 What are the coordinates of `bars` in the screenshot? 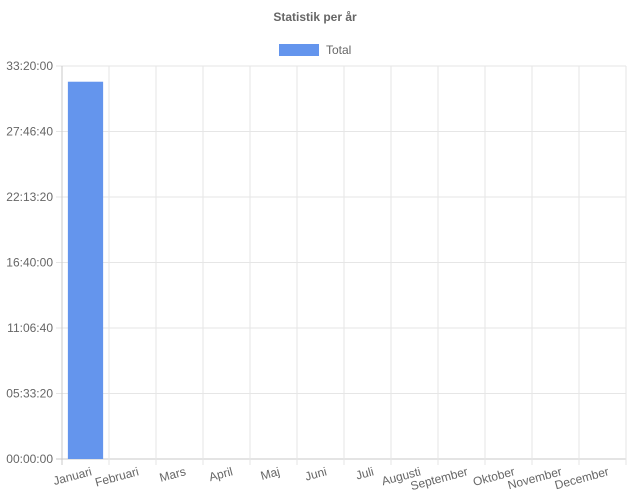 It's located at (85, 270).